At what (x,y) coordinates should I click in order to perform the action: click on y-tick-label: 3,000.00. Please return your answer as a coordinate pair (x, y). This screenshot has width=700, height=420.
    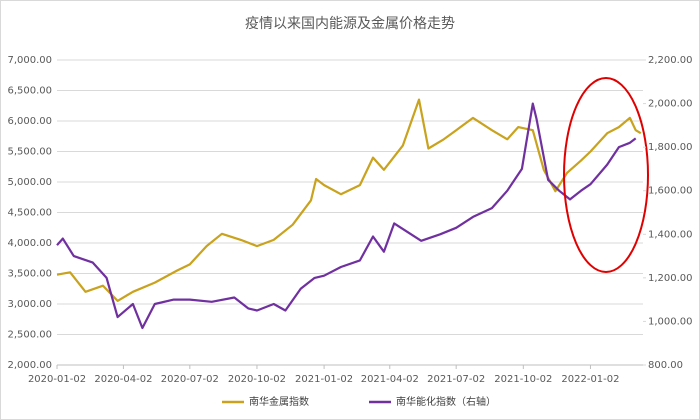
    Looking at the image, I should click on (29, 304).